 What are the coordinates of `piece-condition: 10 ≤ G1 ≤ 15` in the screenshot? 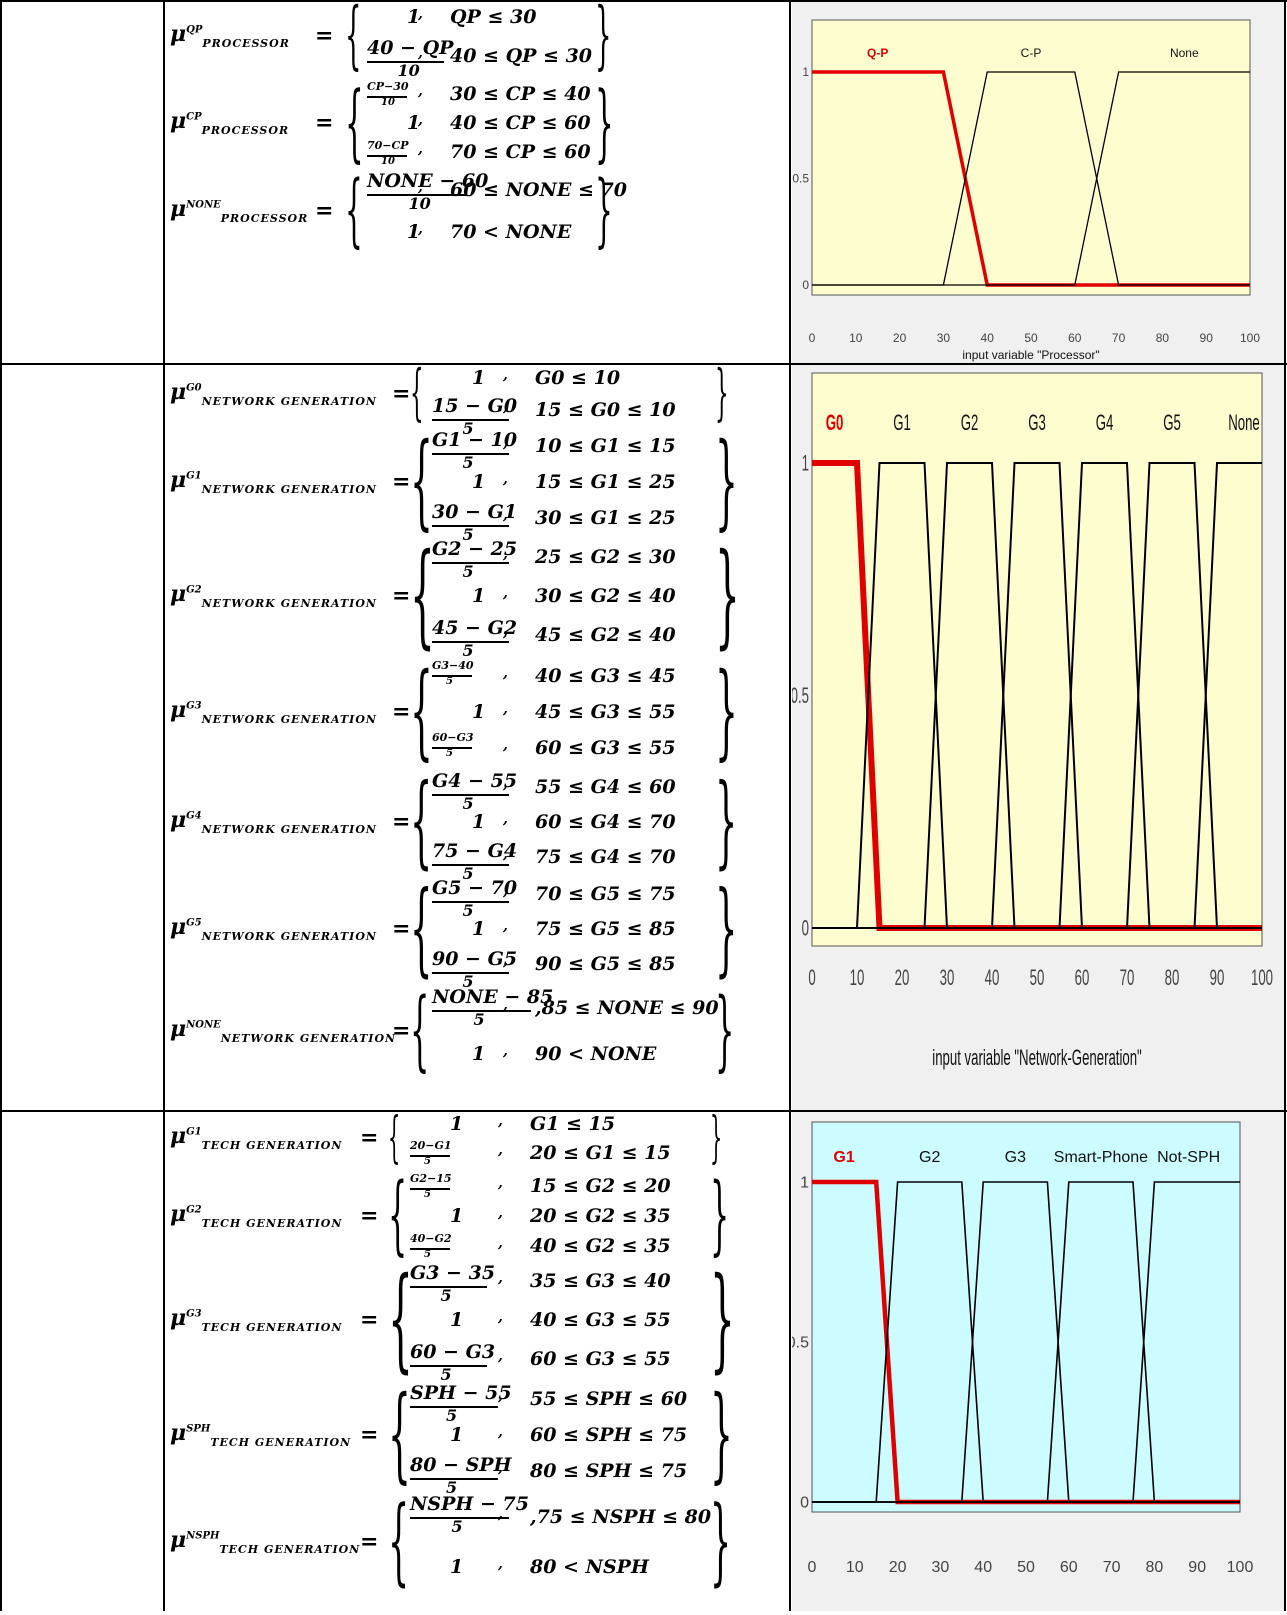 It's located at (605, 446).